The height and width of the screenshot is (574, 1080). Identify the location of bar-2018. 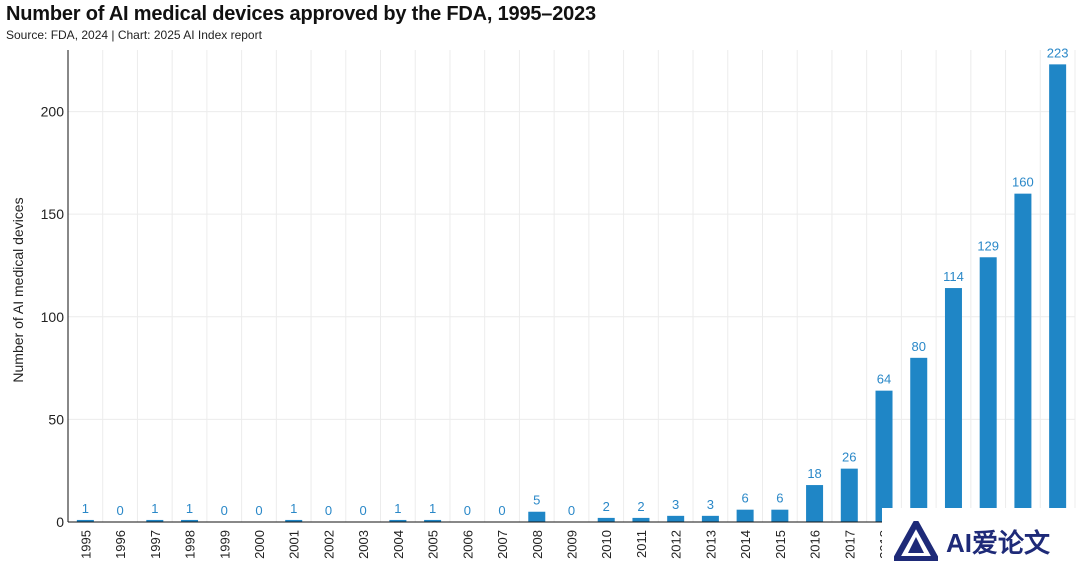
(884, 456).